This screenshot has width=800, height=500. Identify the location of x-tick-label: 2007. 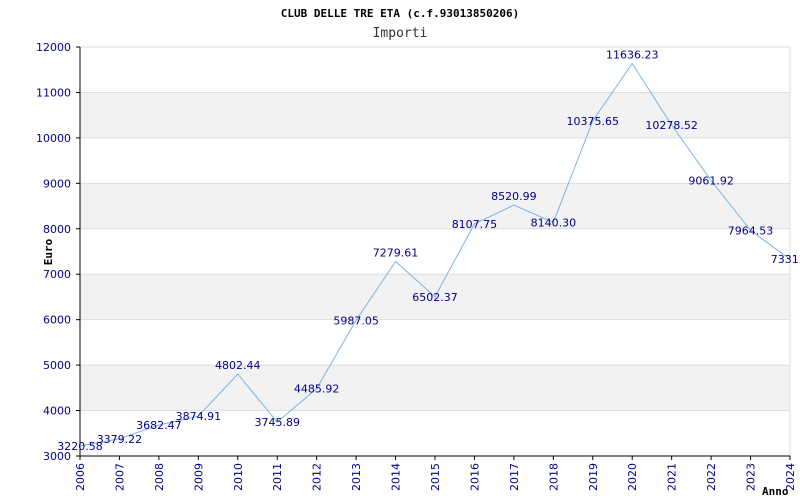
(119, 477).